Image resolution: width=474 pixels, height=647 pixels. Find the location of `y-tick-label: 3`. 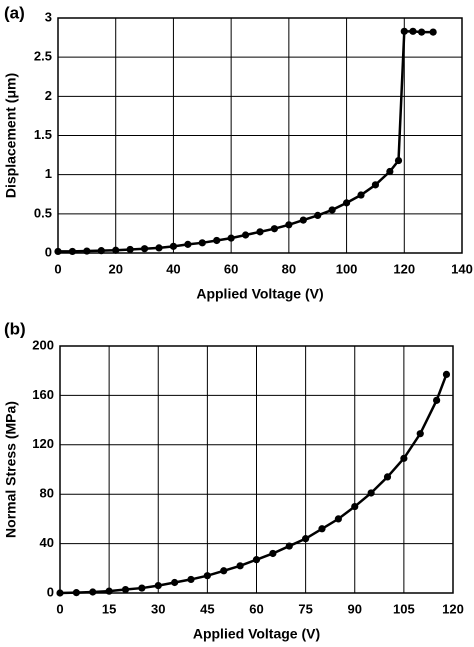

y-tick-label: 3 is located at coordinates (48, 16).